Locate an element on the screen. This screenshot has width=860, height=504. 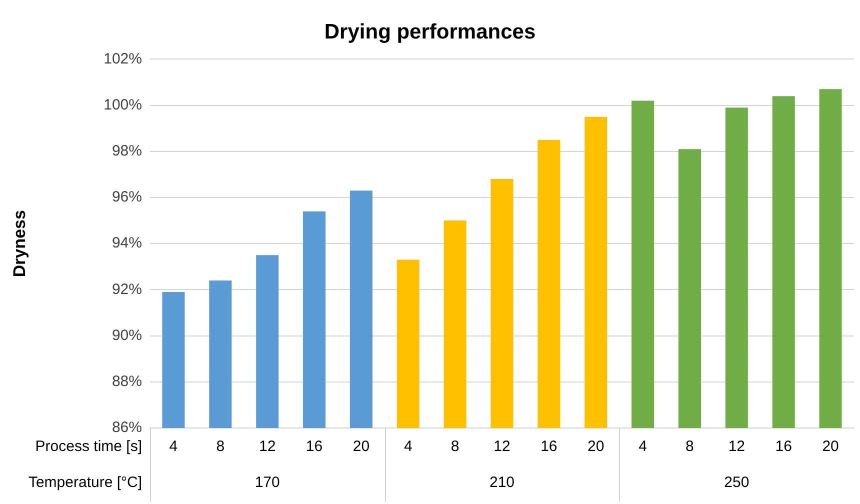
y-tick-label: 86% is located at coordinates (127, 427).